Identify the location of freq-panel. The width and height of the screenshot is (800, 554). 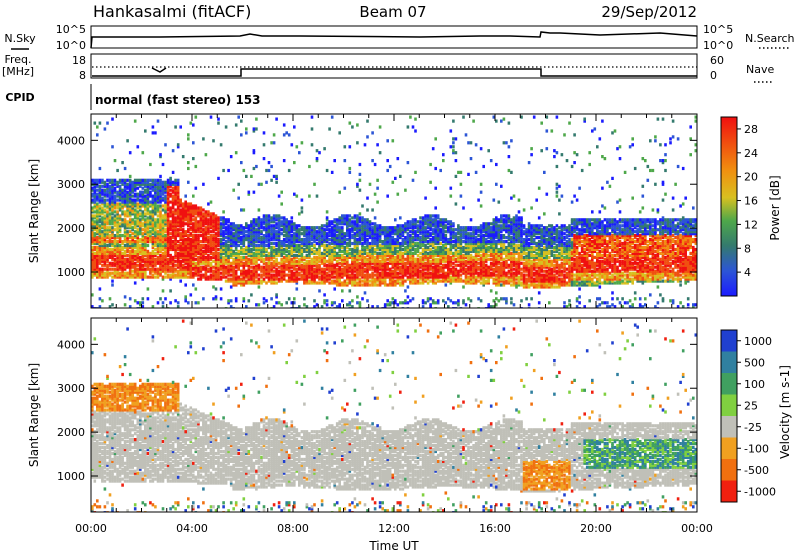
(394, 66).